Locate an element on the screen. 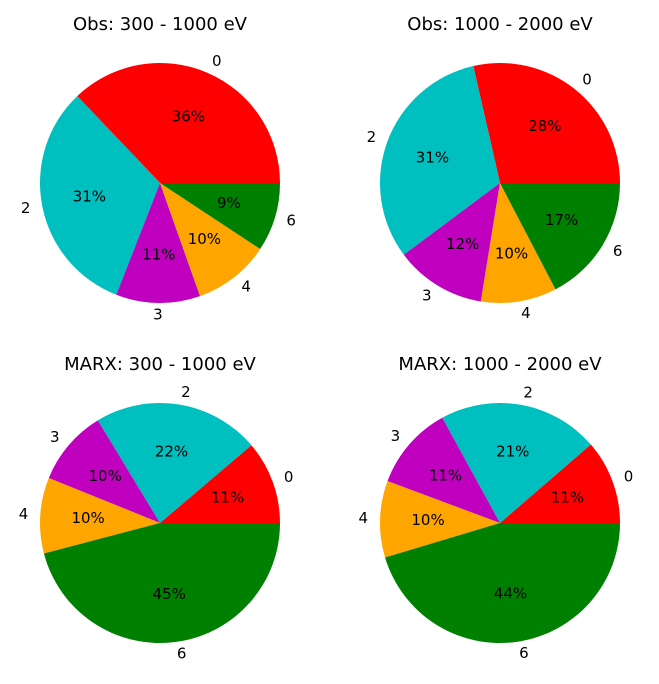 The width and height of the screenshot is (659, 684). slice-percent-label: 36% is located at coordinates (188, 116).